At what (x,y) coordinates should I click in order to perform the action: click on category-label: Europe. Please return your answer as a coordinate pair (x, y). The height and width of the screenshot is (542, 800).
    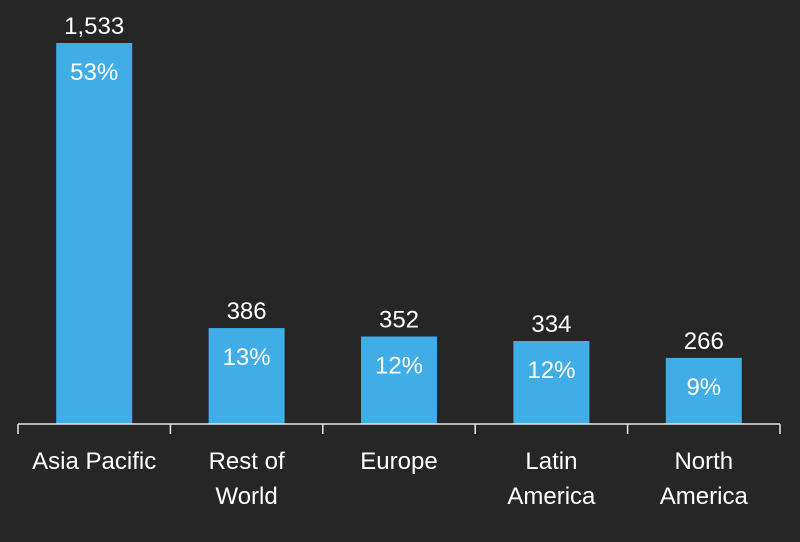
    Looking at the image, I should click on (398, 461).